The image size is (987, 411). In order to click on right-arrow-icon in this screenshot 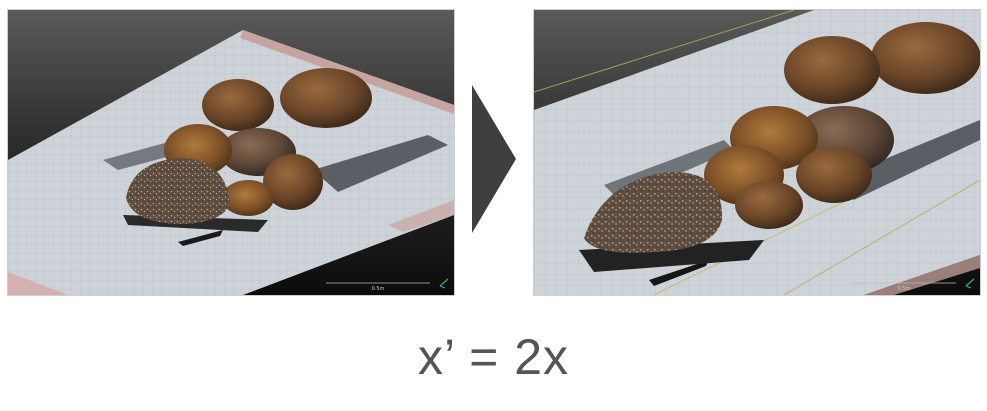, I will do `click(494, 159)`.